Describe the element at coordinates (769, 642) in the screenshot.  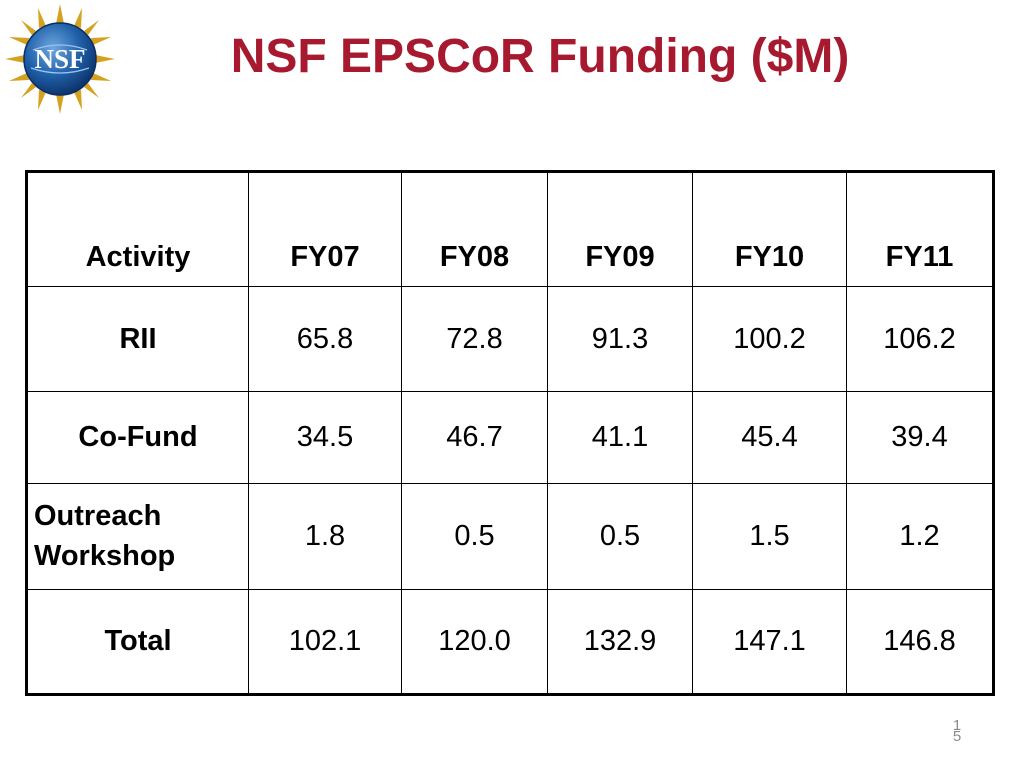
I see `table-cell: 147.1` at that location.